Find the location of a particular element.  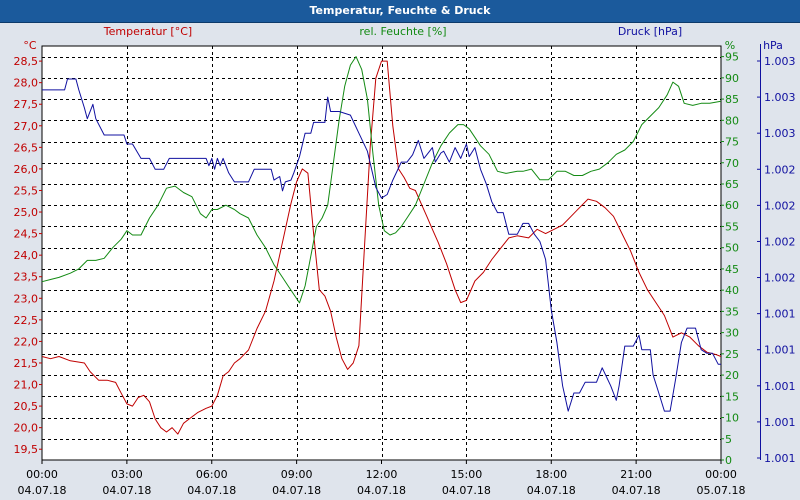

humidity-tick-label: 65 is located at coordinates (732, 184).